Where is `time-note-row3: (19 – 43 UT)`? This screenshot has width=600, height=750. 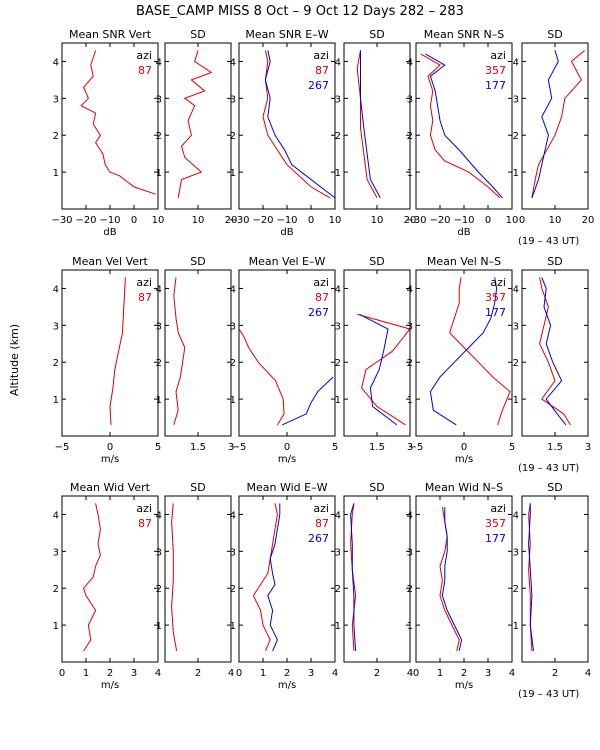 time-note-row3: (19 – 43 UT) is located at coordinates (548, 694).